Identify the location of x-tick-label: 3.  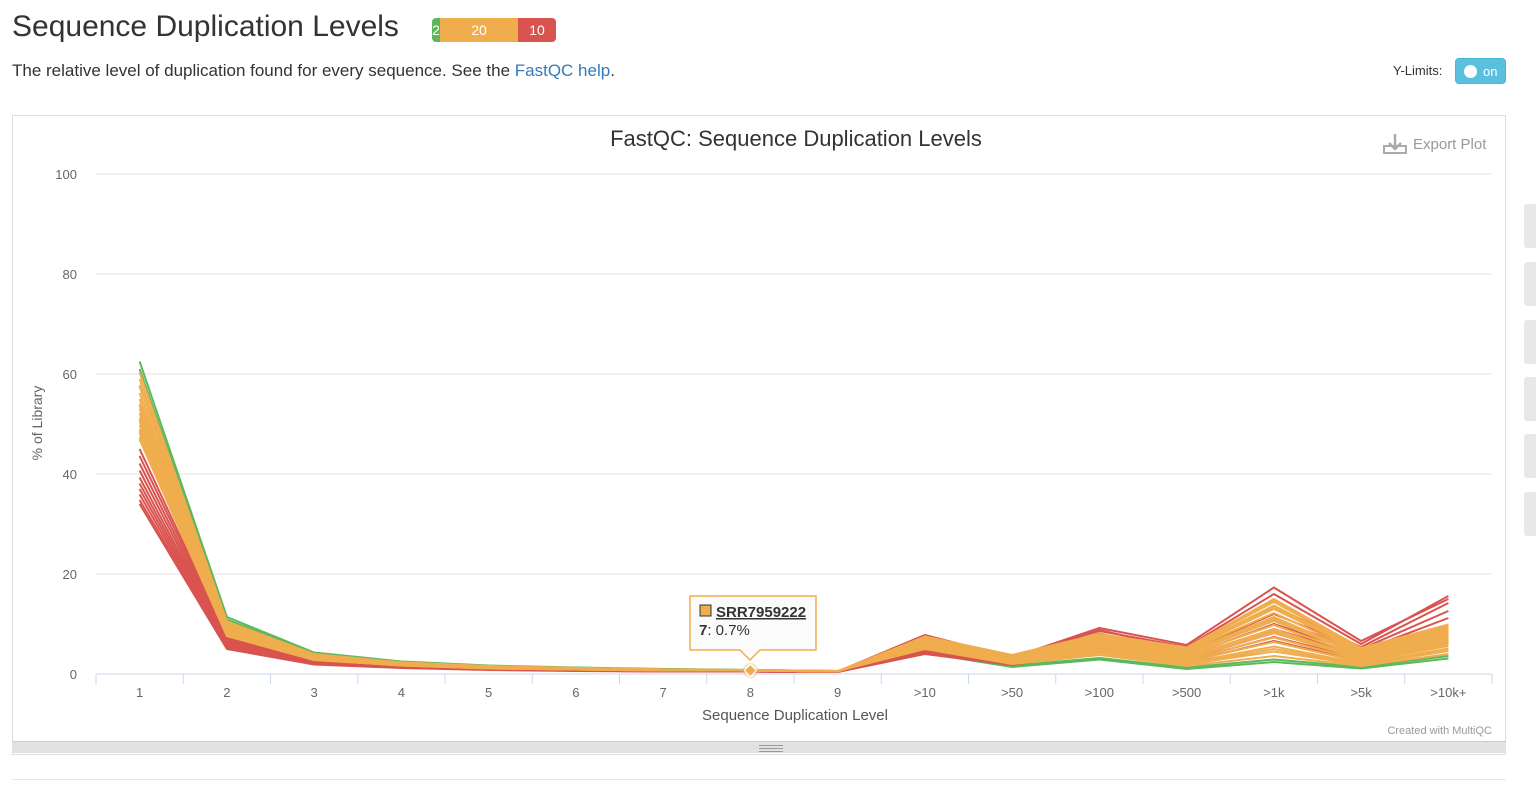
(314, 692).